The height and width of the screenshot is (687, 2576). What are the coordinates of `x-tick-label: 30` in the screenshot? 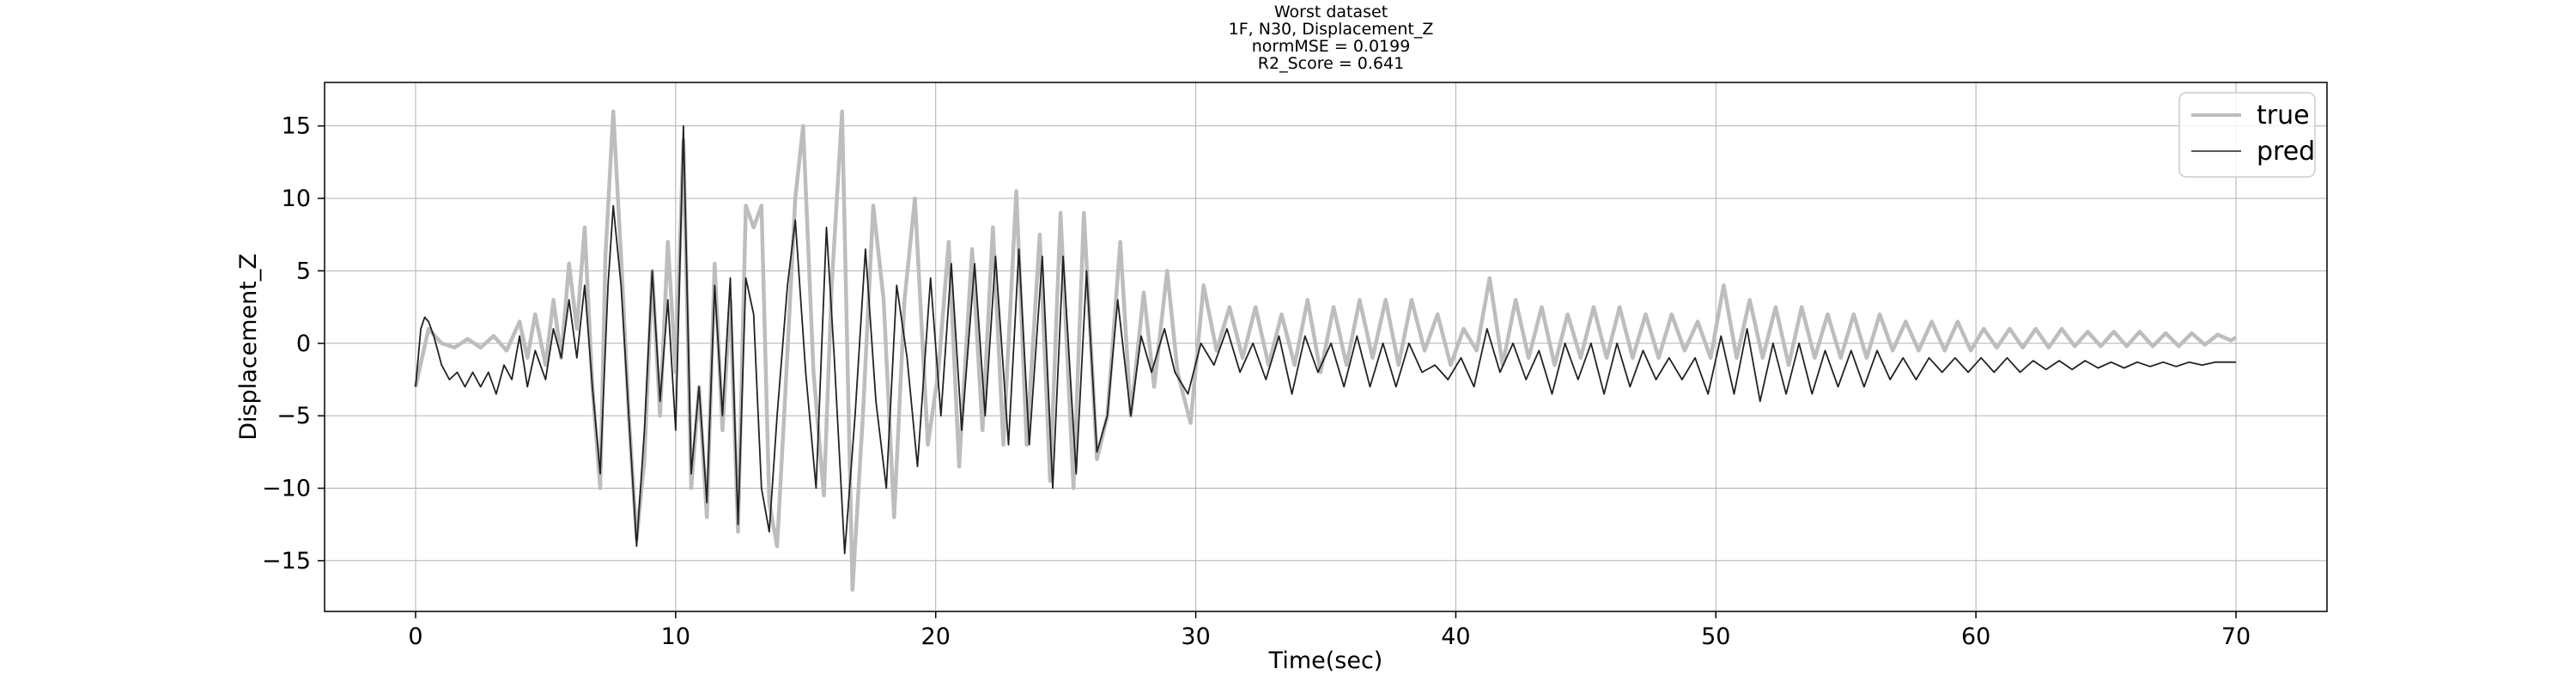 It's located at (1195, 636).